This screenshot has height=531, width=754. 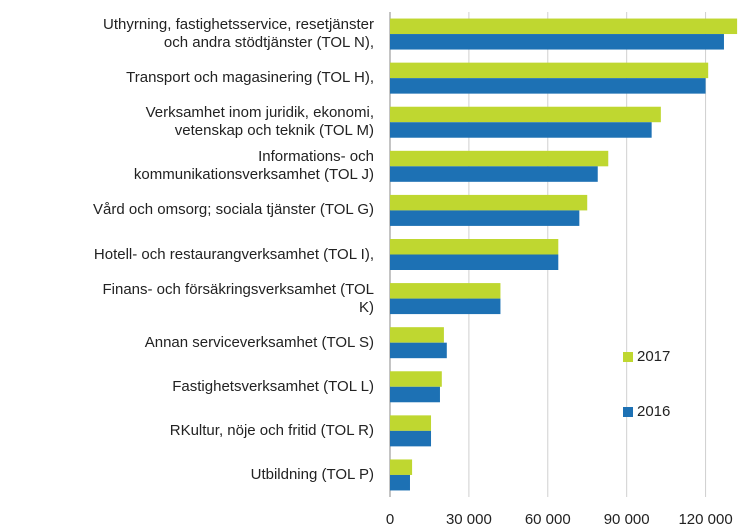 I want to click on y-tick-label: Annan serviceverksamhet (TOL S), so click(x=259, y=342).